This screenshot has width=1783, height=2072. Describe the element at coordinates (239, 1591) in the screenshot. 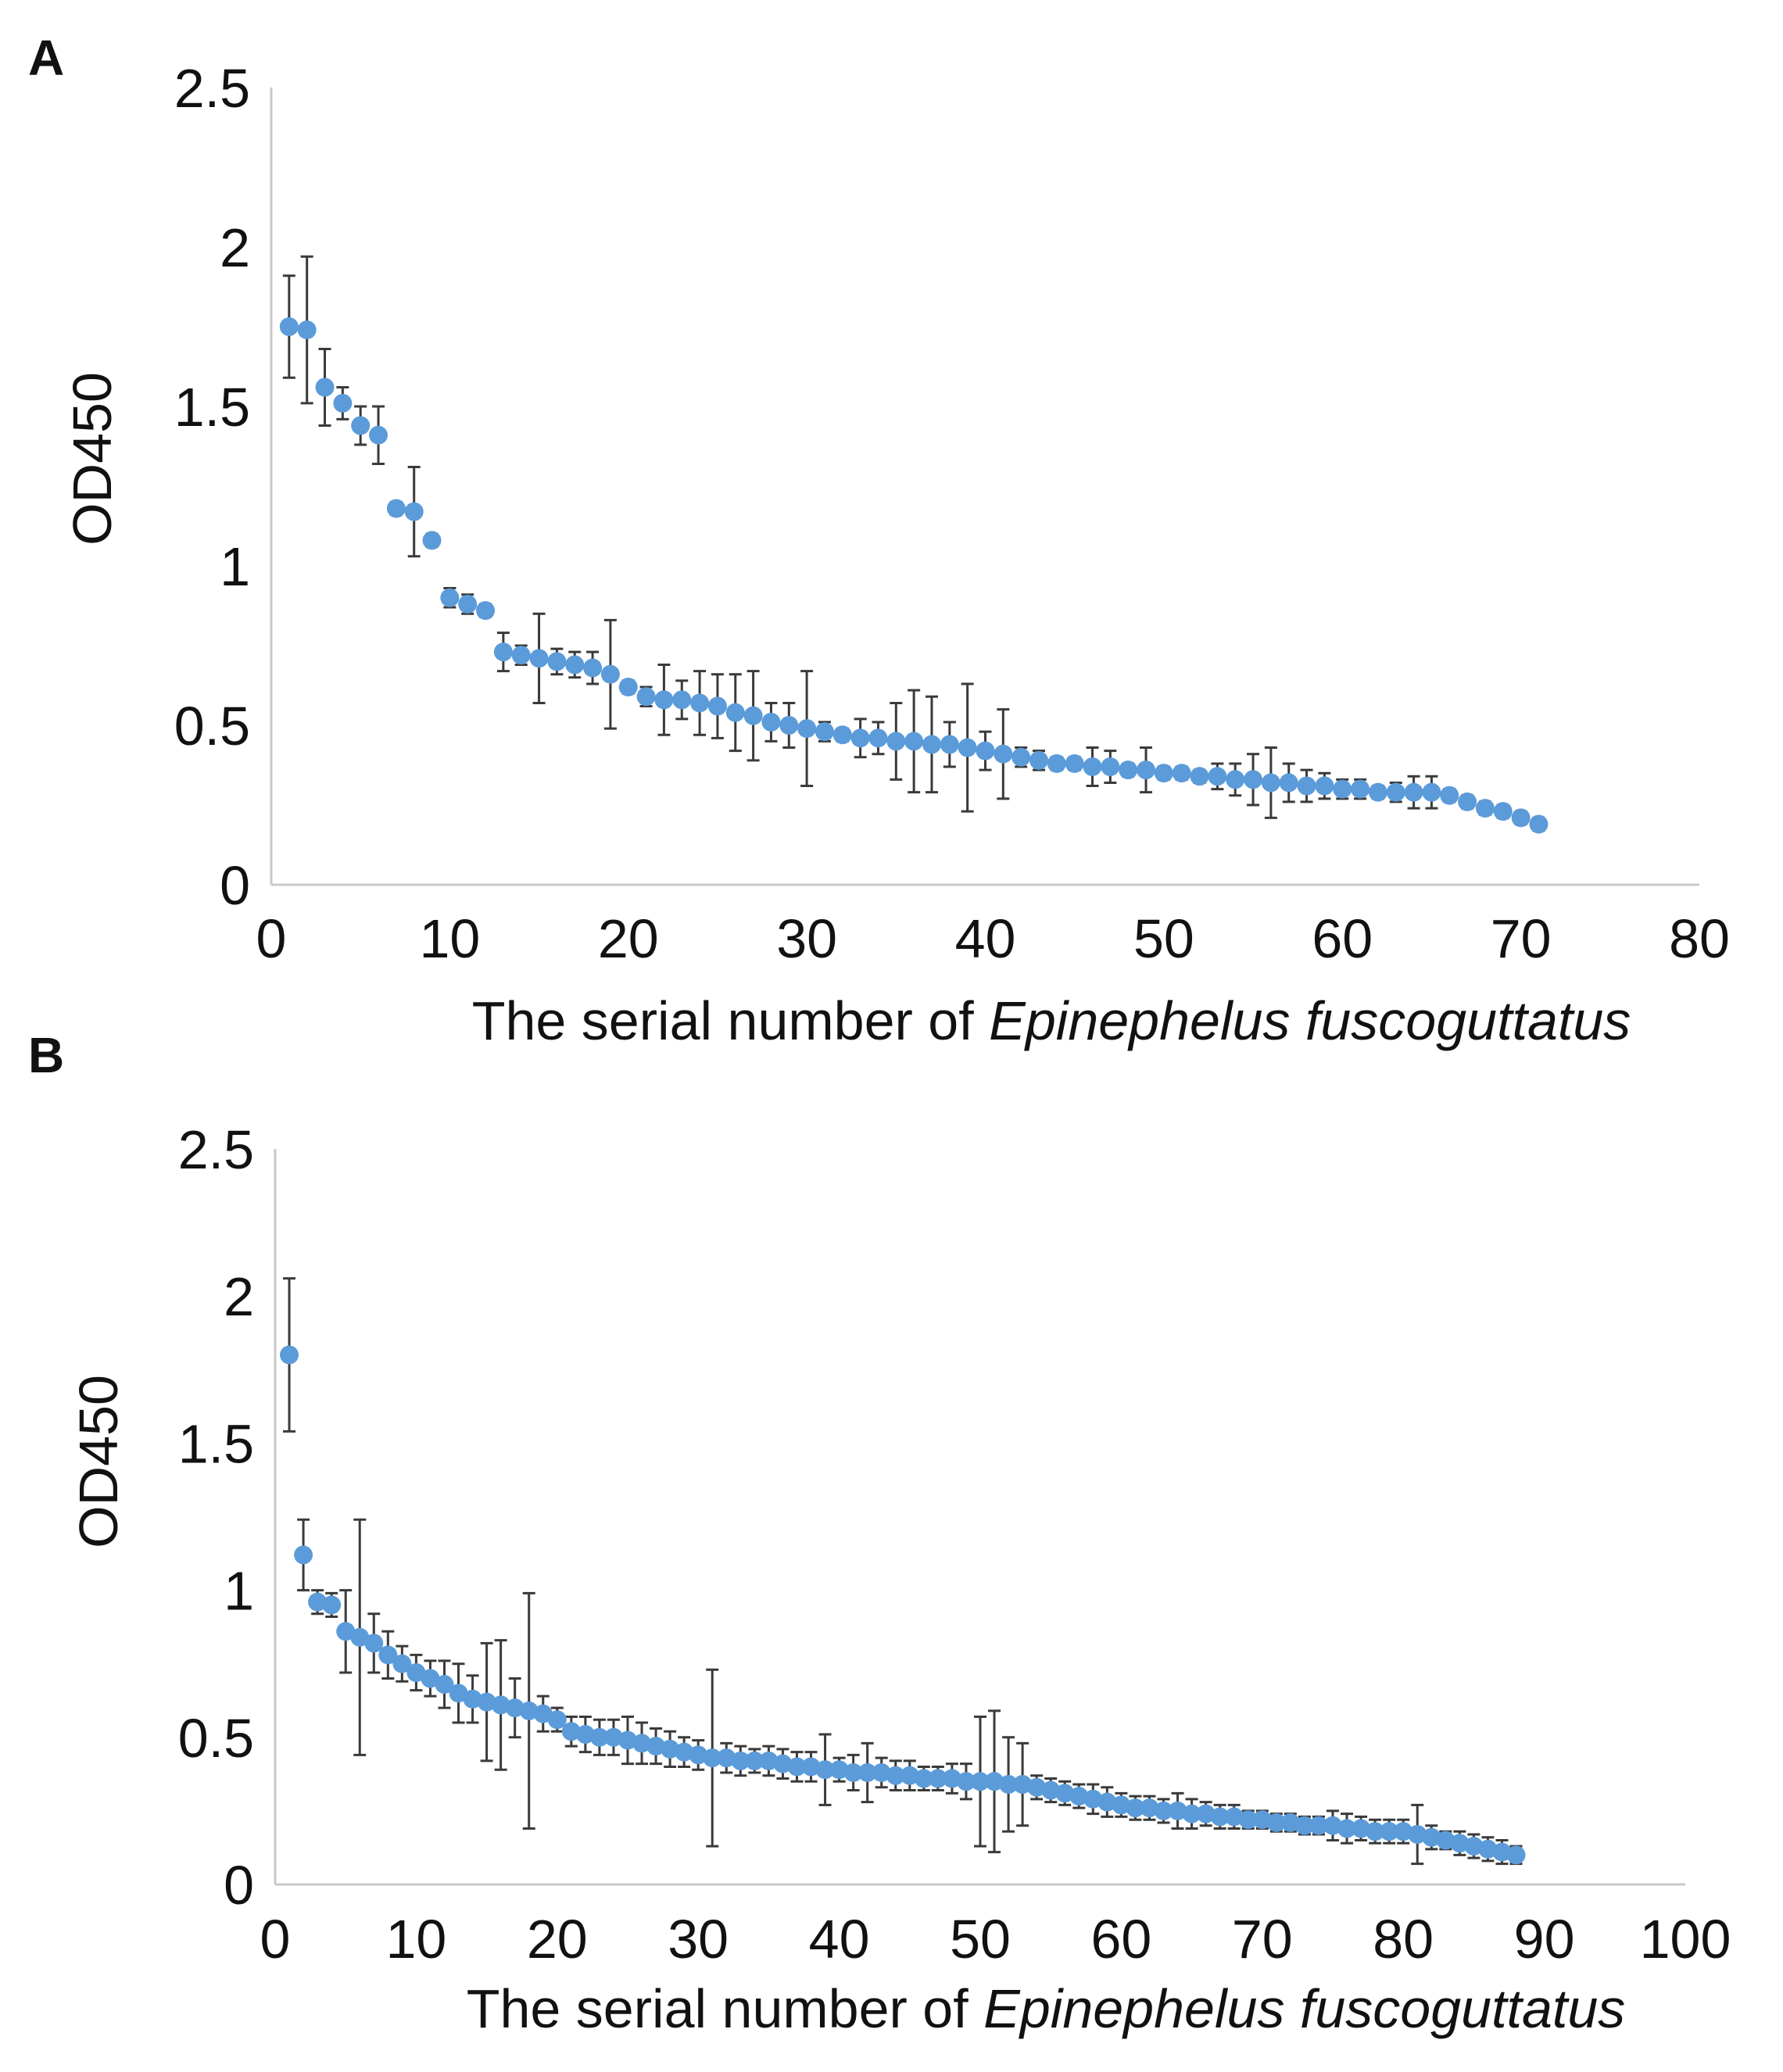

I see `y-tick-label: 1` at that location.